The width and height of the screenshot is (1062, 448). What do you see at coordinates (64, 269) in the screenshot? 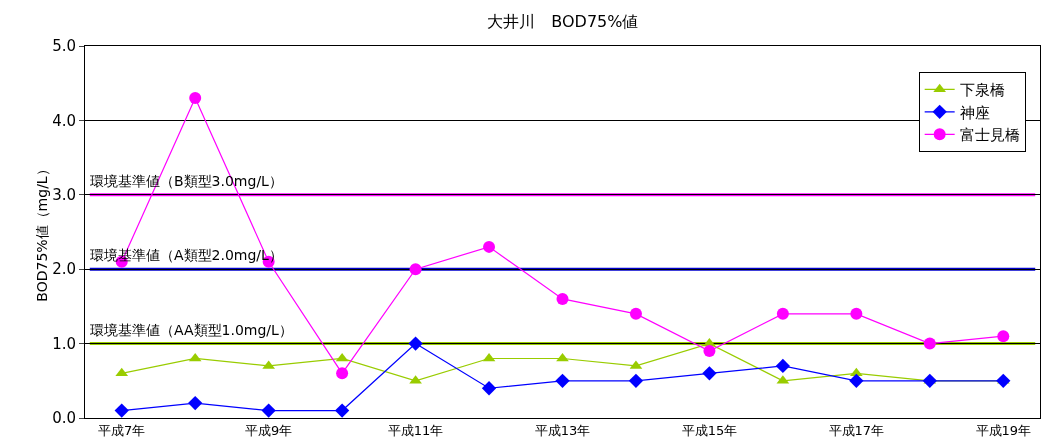
I see `y-tick-label: 2.0` at bounding box center [64, 269].